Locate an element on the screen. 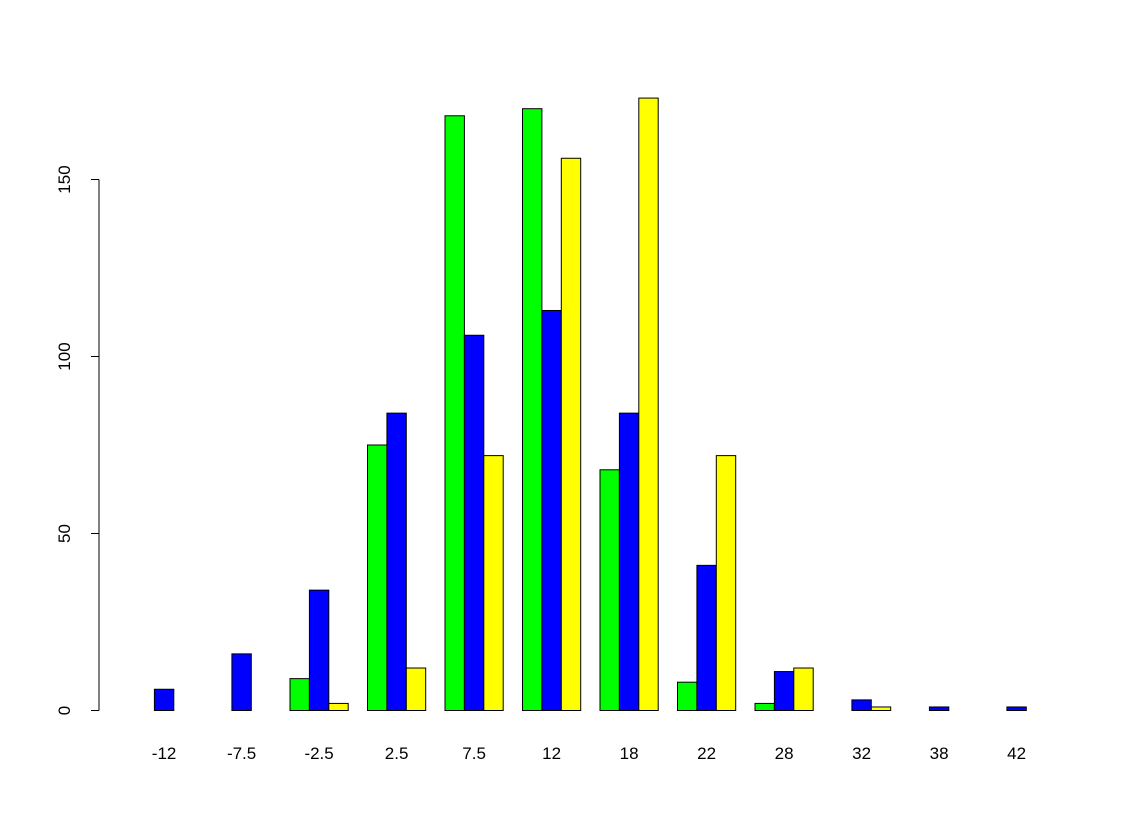 This screenshot has width=1131, height=839. x-tick-label: 2.5 is located at coordinates (397, 753).